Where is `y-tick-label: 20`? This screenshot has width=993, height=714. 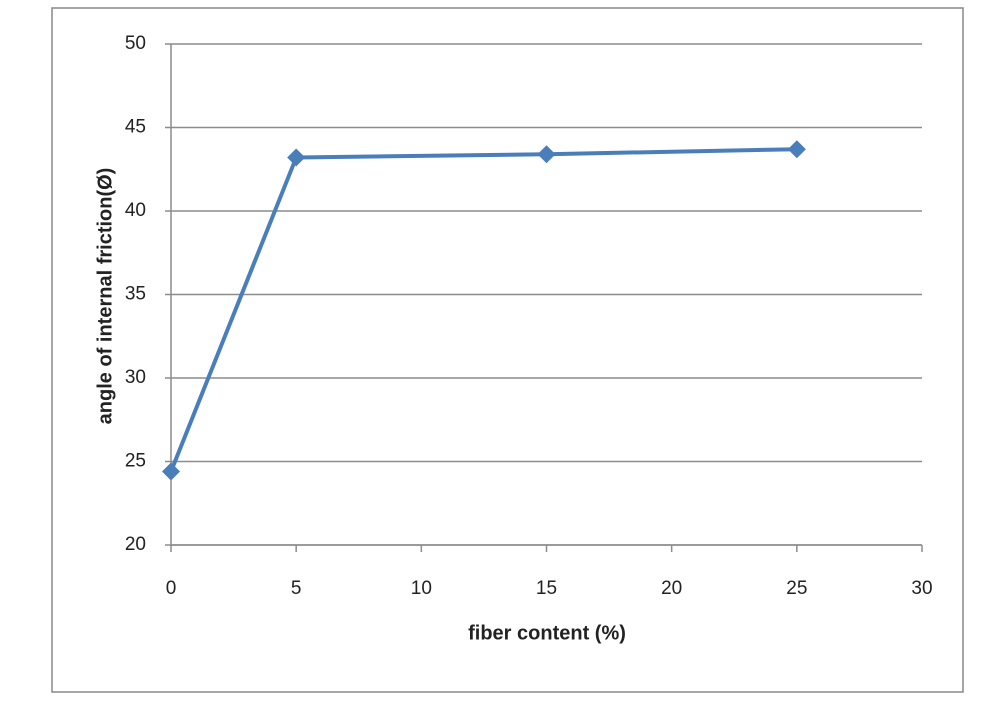
y-tick-label: 20 is located at coordinates (135, 544).